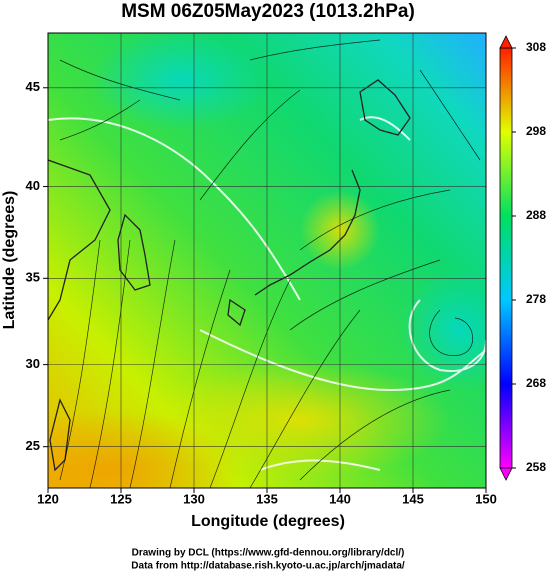 The height and width of the screenshot is (573, 548). I want to click on y-tick-label: 35, so click(33, 277).